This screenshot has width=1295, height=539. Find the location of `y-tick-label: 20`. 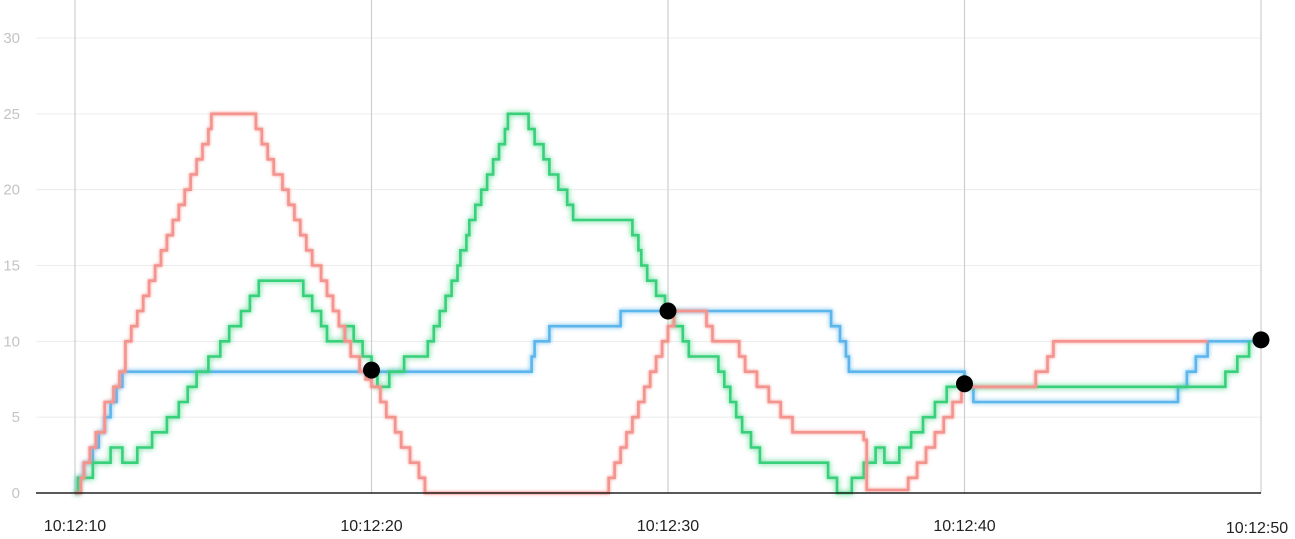

y-tick-label: 20 is located at coordinates (11, 190).